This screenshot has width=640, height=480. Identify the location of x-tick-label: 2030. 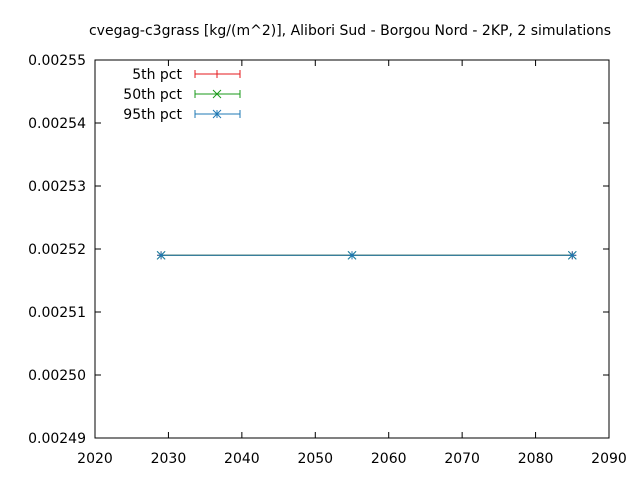
(169, 459).